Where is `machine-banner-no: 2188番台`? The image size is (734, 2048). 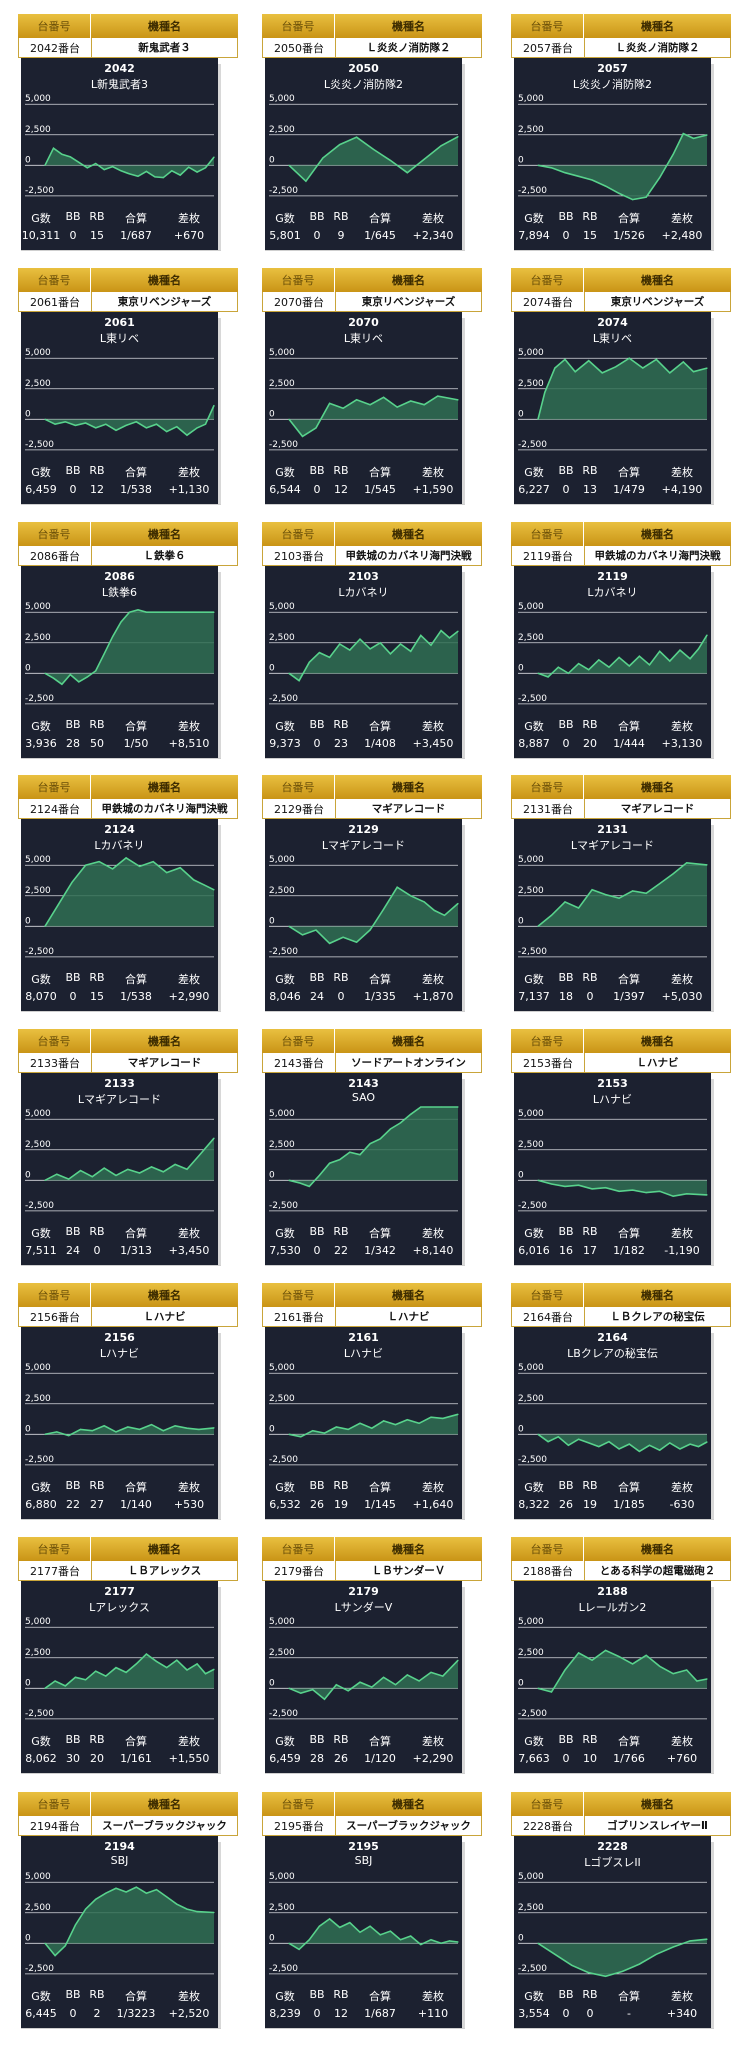
machine-banner-no: 2188番台 is located at coordinates (548, 1570).